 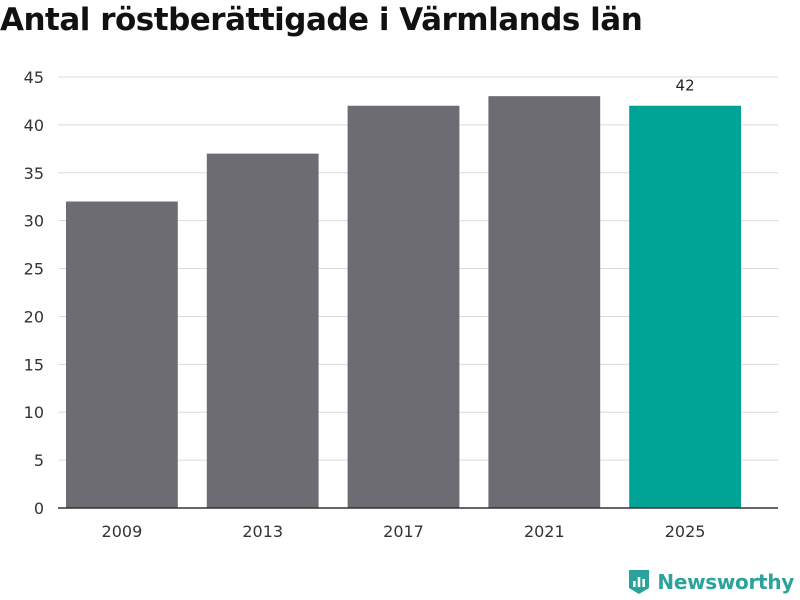 I want to click on y-tick-label: 20, so click(x=34, y=316).